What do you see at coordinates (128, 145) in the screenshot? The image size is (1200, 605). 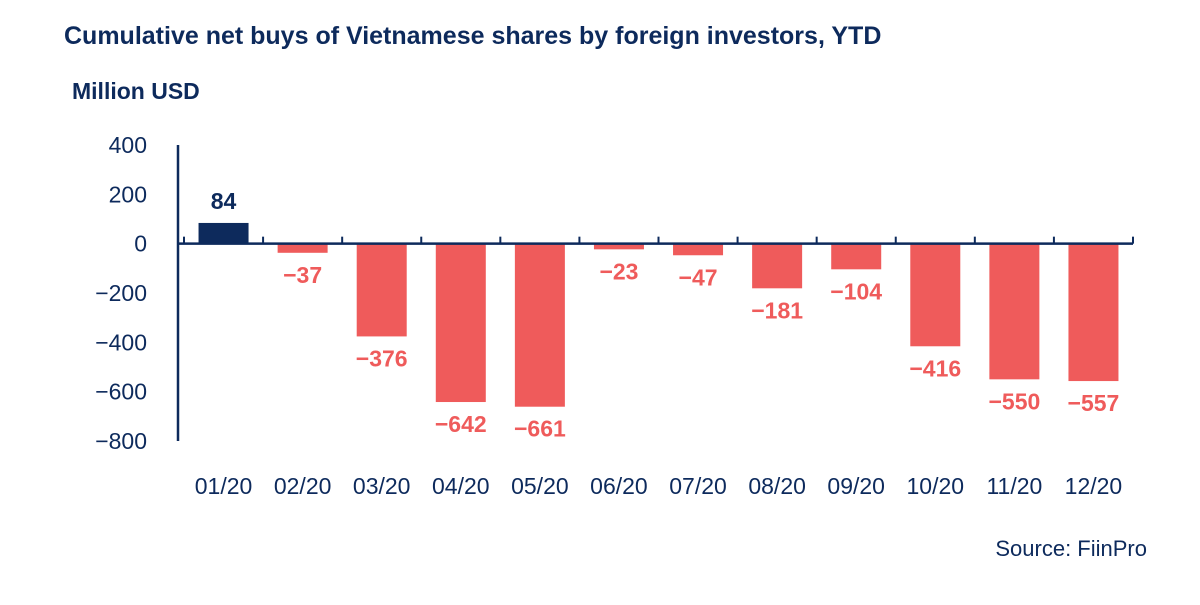 I see `y-tick-label: 400` at bounding box center [128, 145].